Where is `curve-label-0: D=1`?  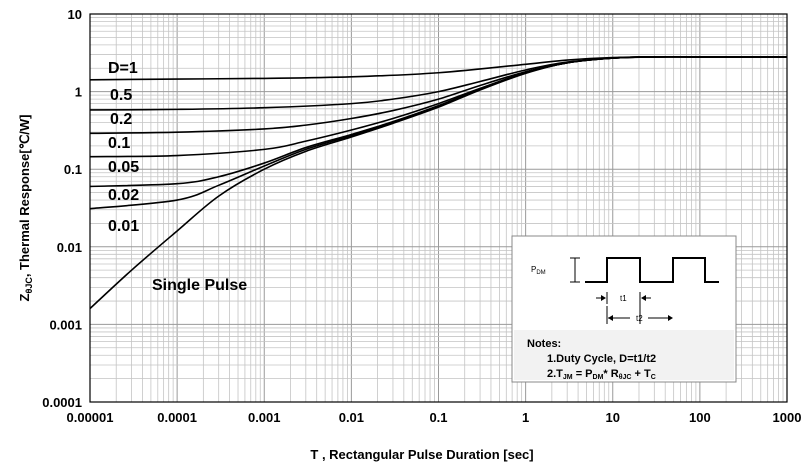 curve-label-0: D=1 is located at coordinates (123, 68).